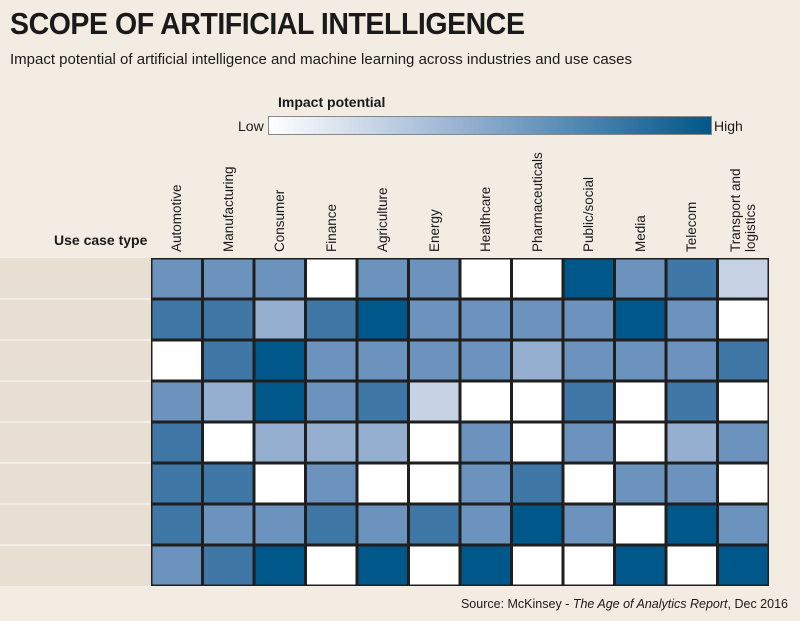 This screenshot has width=800, height=621. I want to click on legend-title: Impact potential, so click(332, 102).